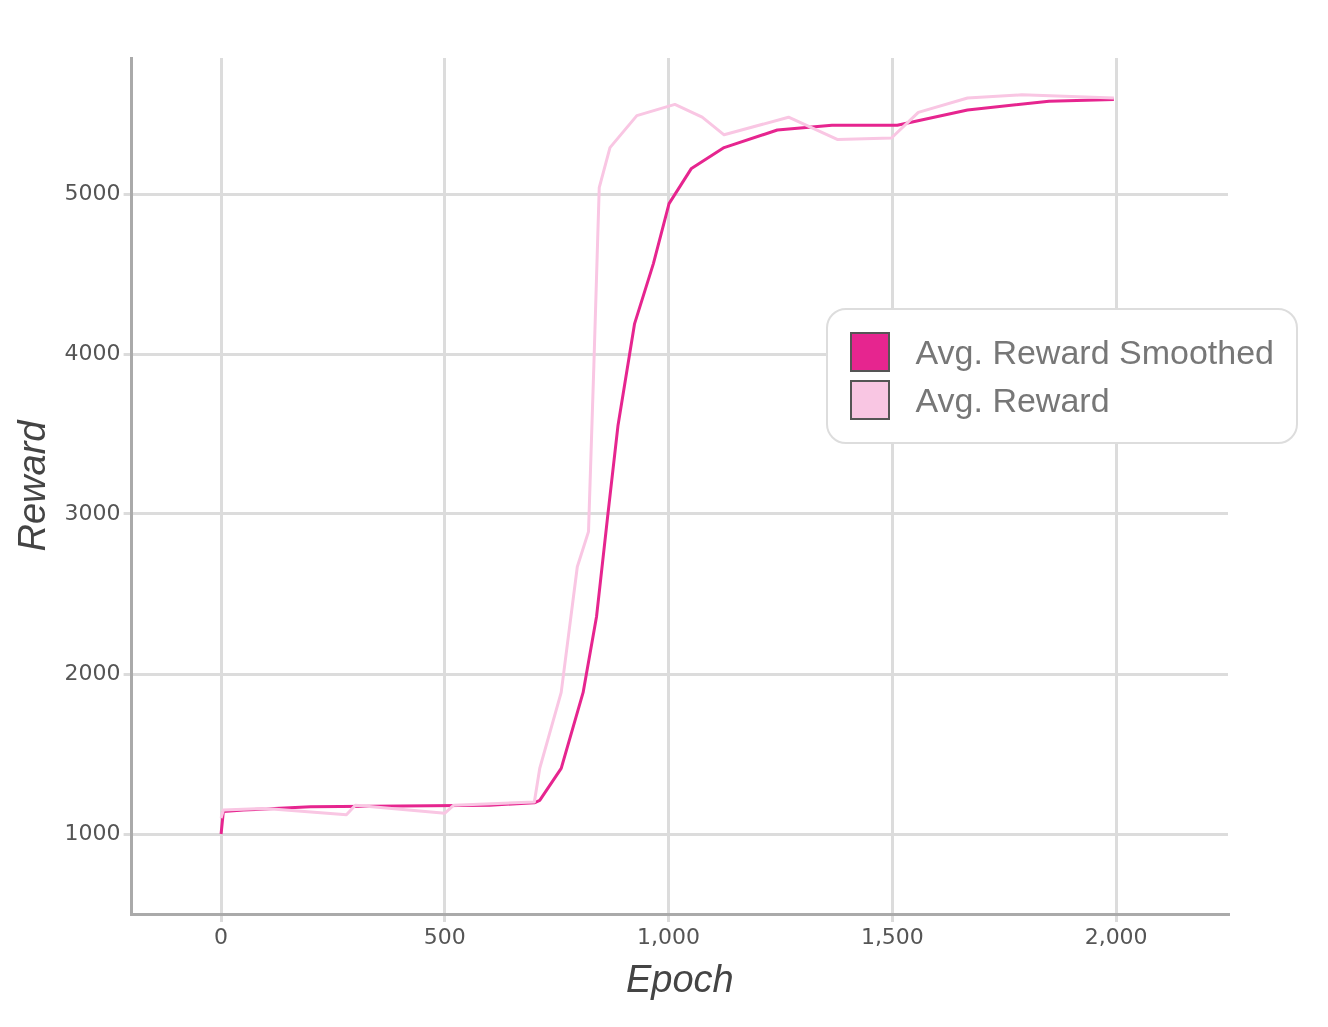 Image resolution: width=1328 pixels, height=1027 pixels. I want to click on y-tick-label: 5000, so click(92, 192).